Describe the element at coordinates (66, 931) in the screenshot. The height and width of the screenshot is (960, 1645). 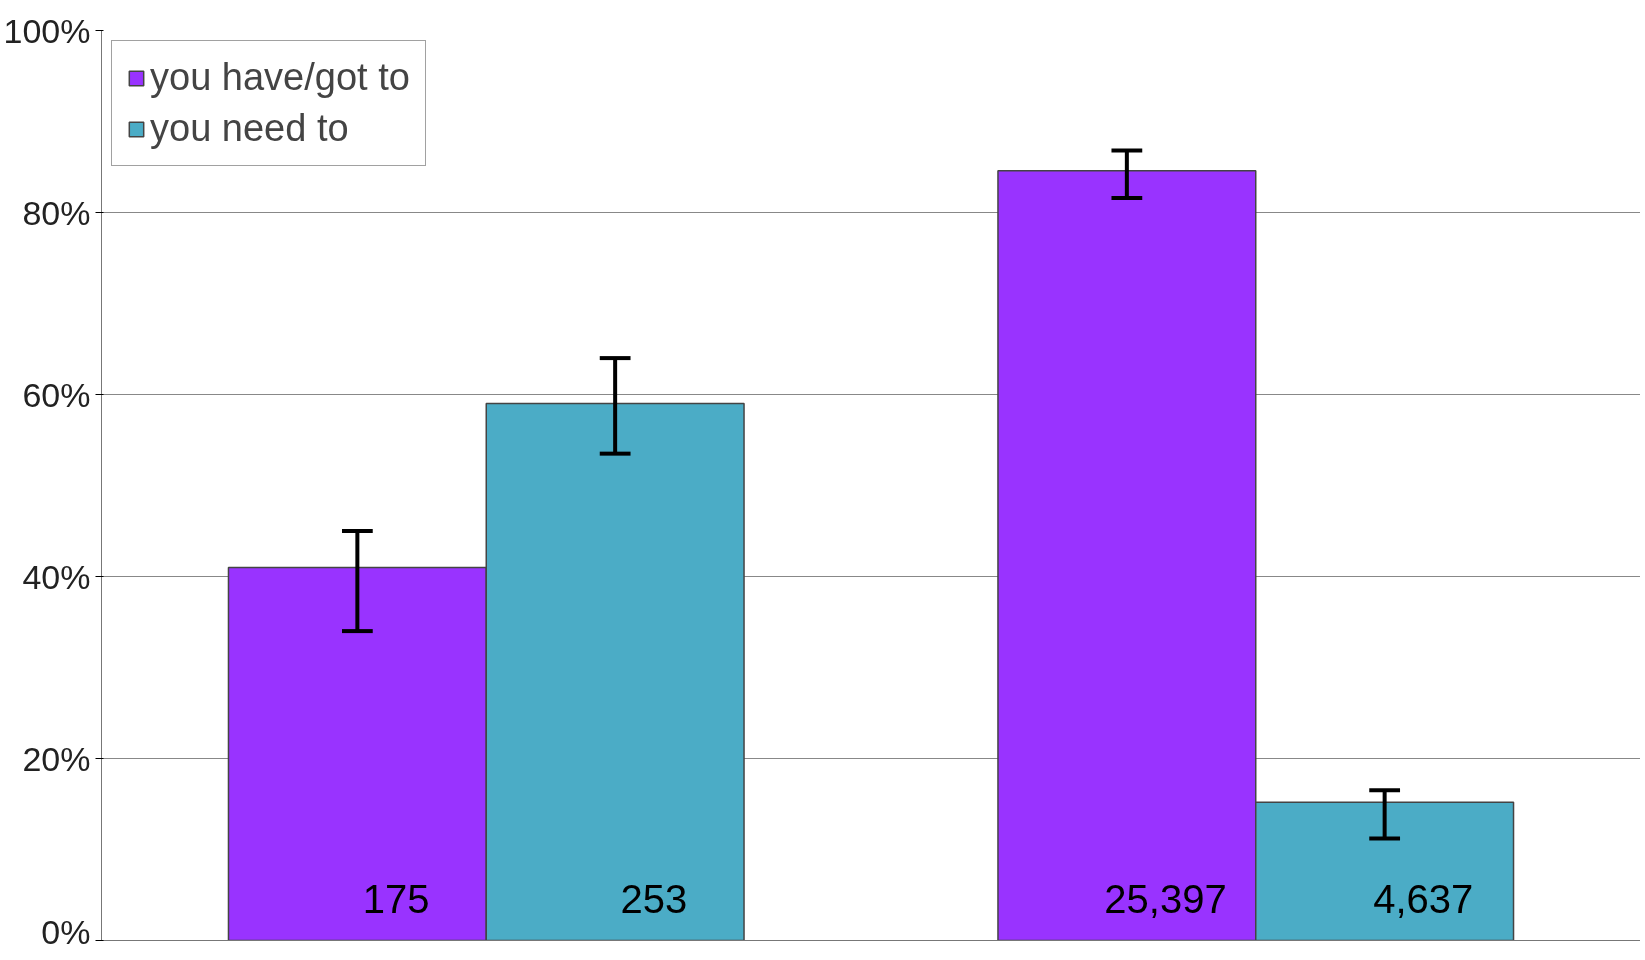
I see `y-tick-label: 0%` at that location.